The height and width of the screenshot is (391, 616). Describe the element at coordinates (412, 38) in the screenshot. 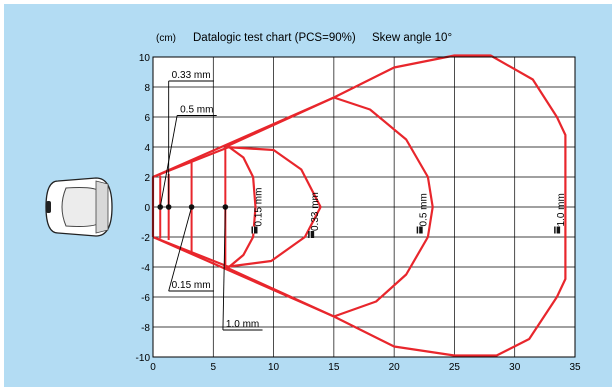

I see `chart-subtitle: Skew angle 10°` at that location.